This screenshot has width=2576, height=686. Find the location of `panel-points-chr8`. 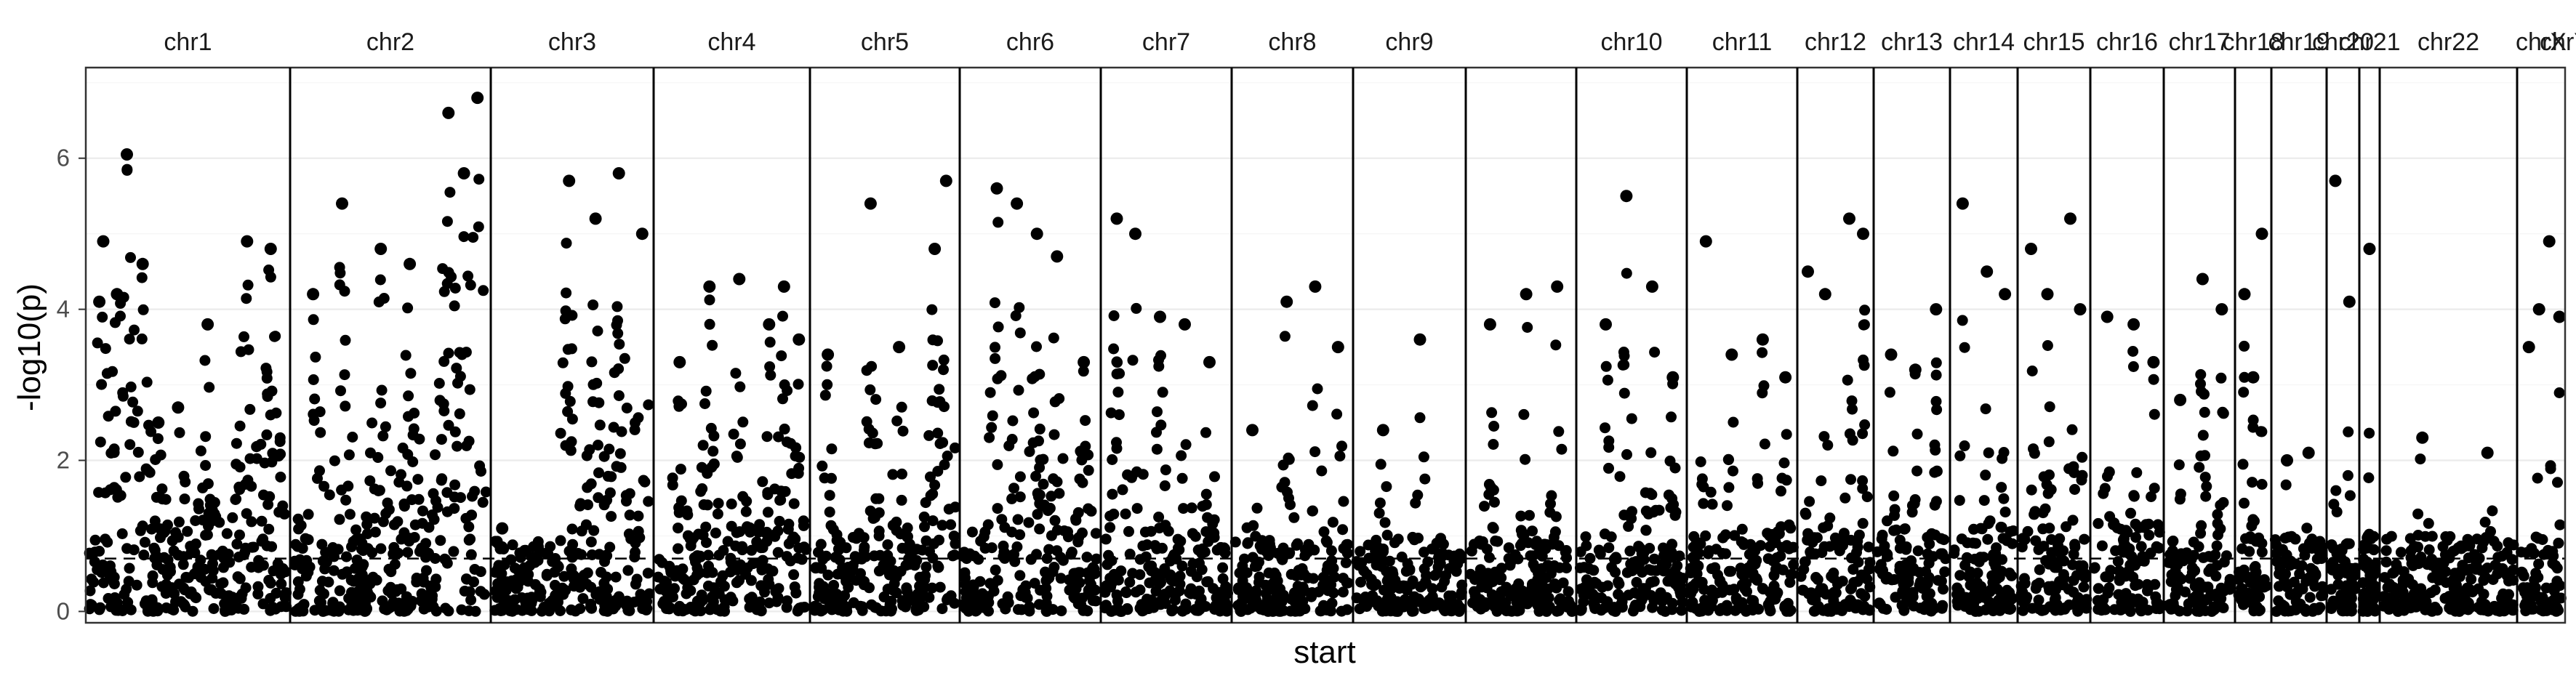

panel-points-chr8 is located at coordinates (1291, 448).